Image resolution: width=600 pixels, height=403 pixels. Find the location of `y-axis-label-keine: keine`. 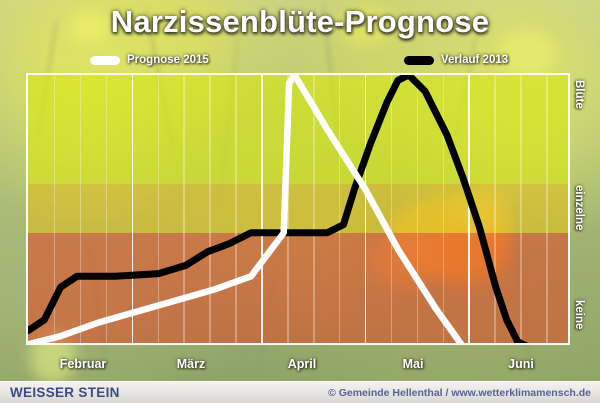

y-axis-label-keine: keine is located at coordinates (579, 315).